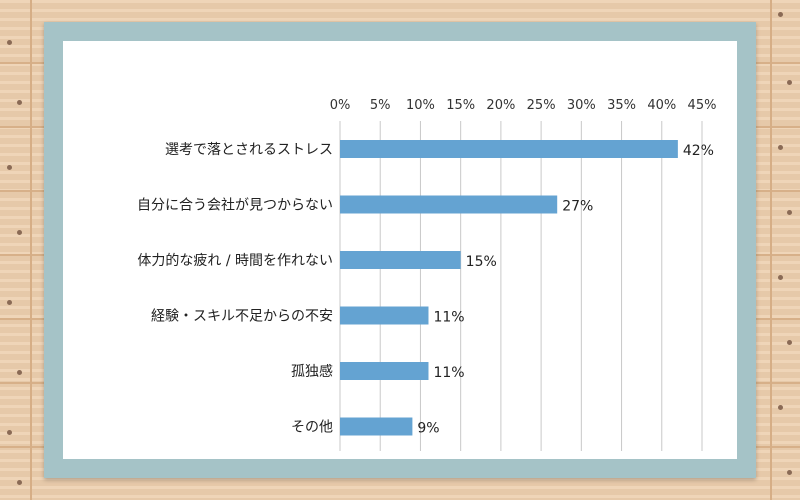 This screenshot has width=800, height=500. What do you see at coordinates (31, 250) in the screenshot?
I see `wood-seam-left` at bounding box center [31, 250].